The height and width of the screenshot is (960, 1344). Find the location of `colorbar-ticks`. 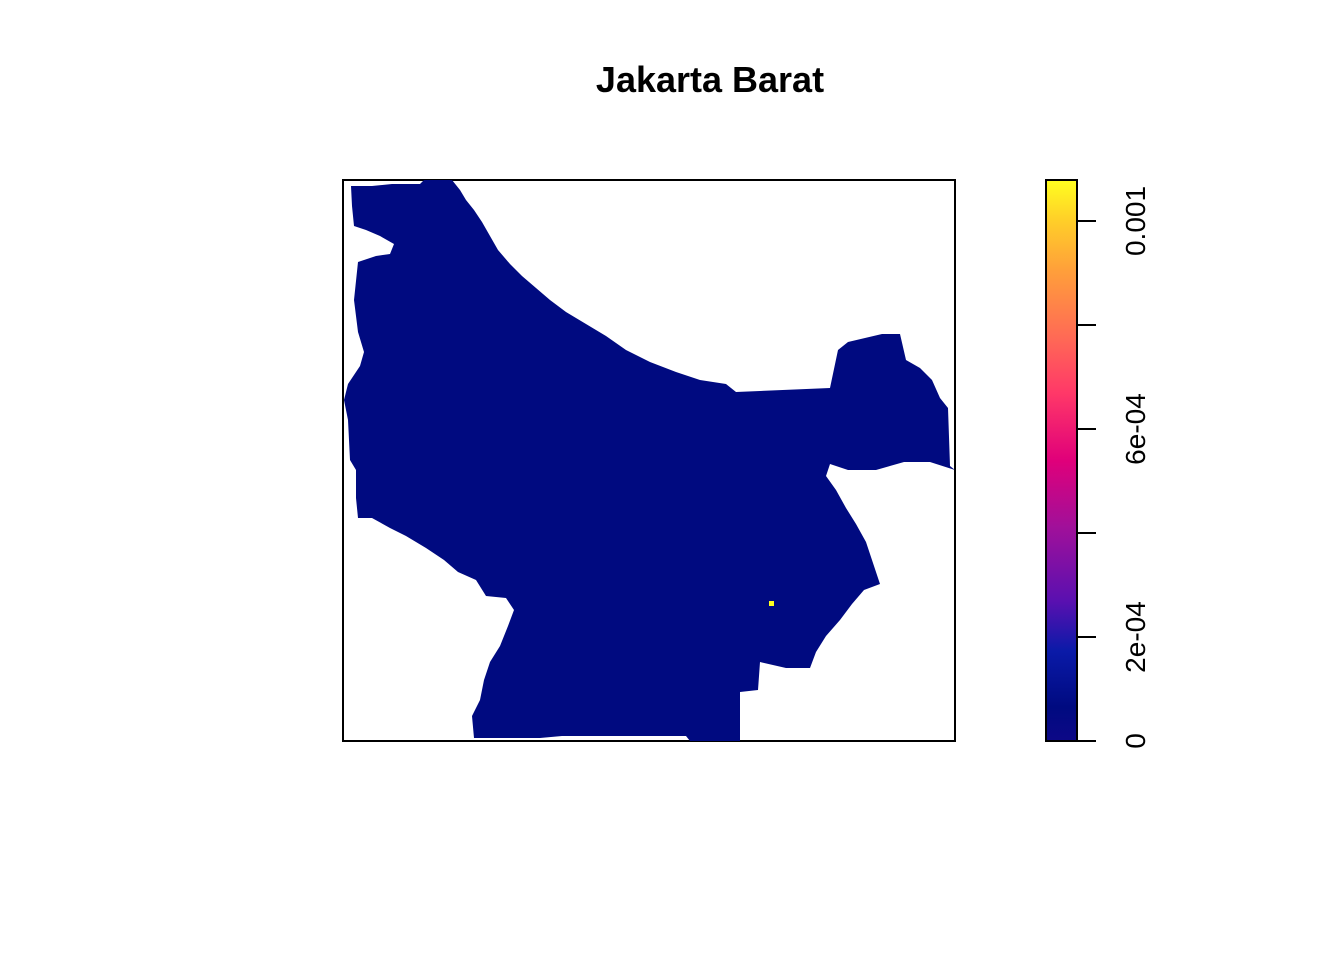

colorbar-ticks is located at coordinates (1086, 481).